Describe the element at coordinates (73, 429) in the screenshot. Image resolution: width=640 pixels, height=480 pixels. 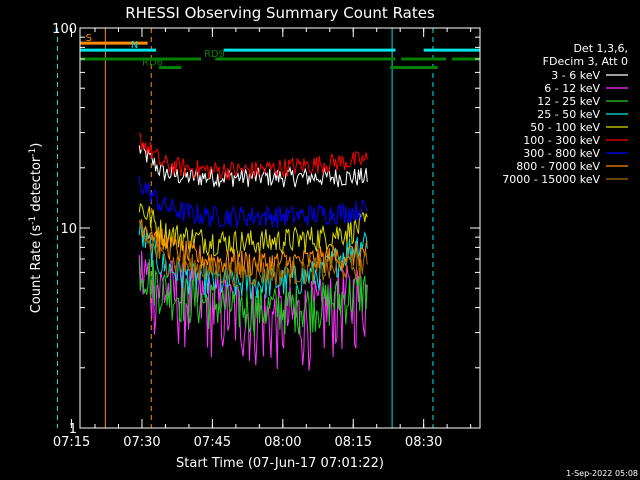
I see `y-tick-label-1: 1` at that location.